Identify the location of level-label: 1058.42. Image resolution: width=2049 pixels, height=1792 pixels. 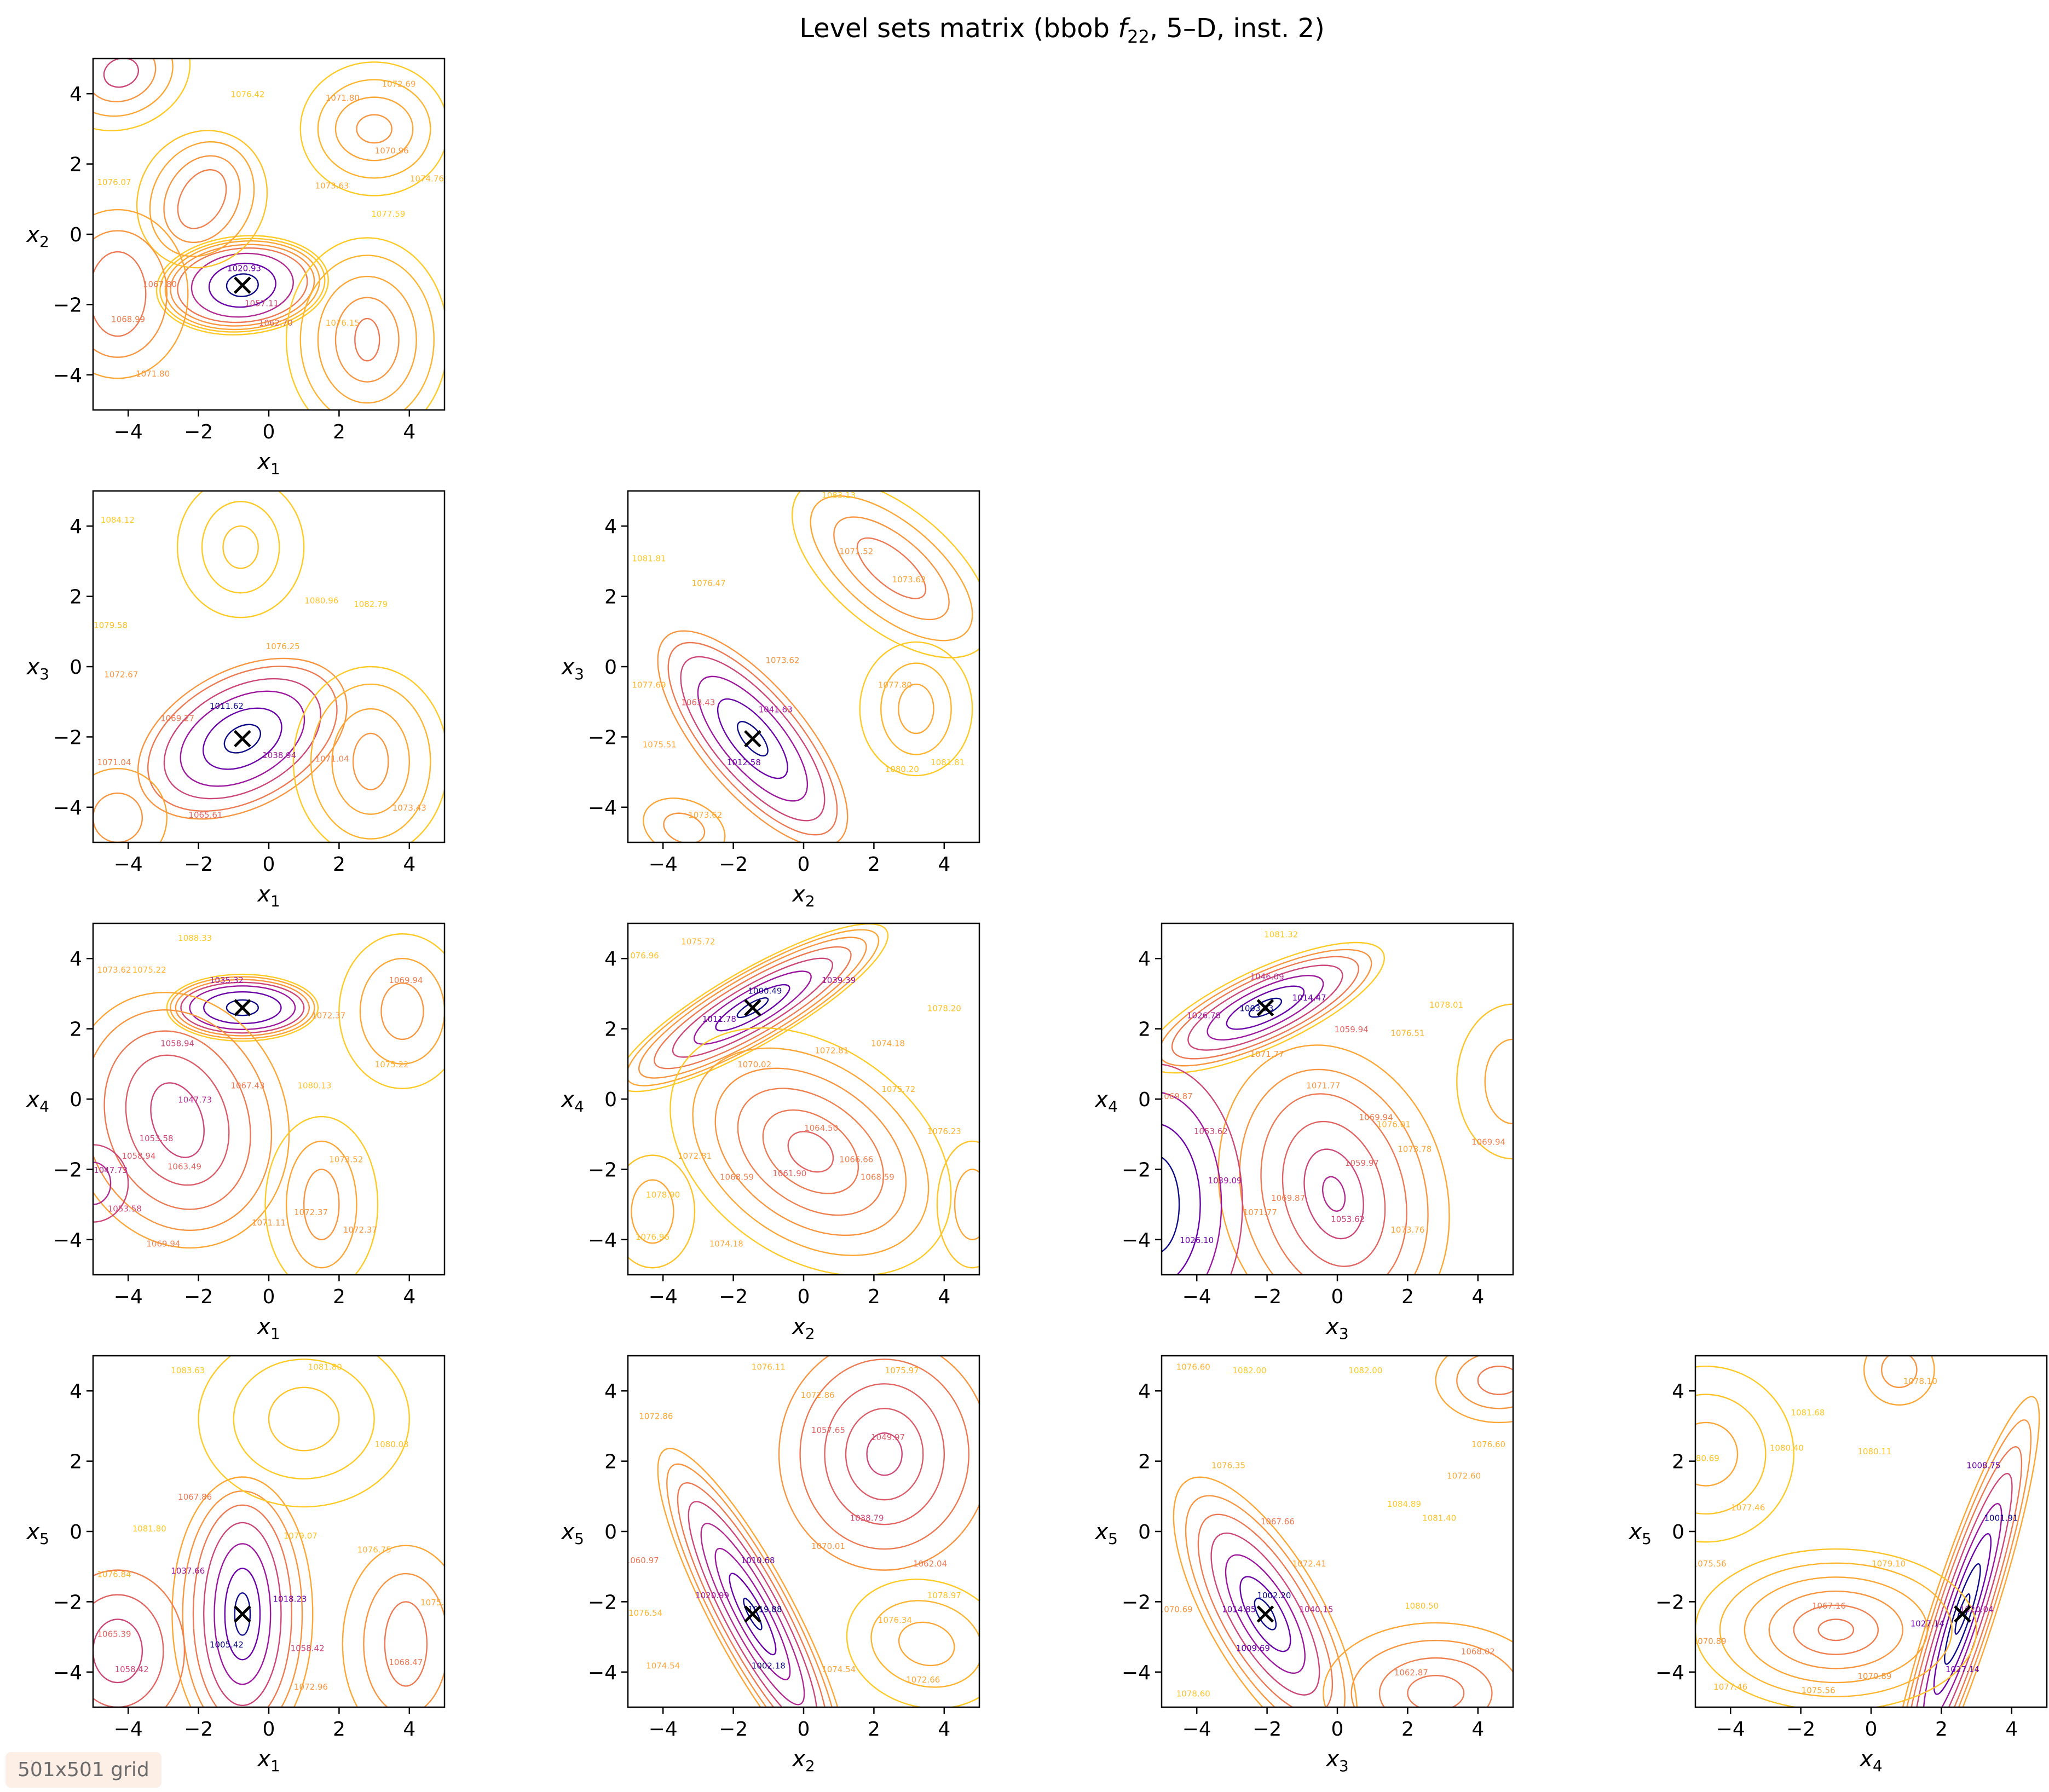
(308, 1648).